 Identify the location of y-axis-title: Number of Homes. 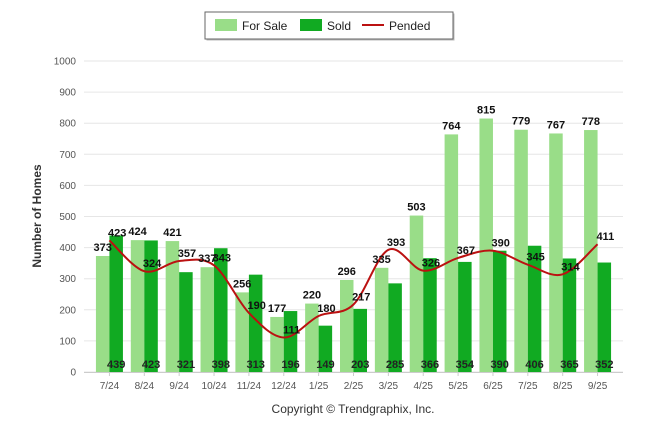
(37, 216).